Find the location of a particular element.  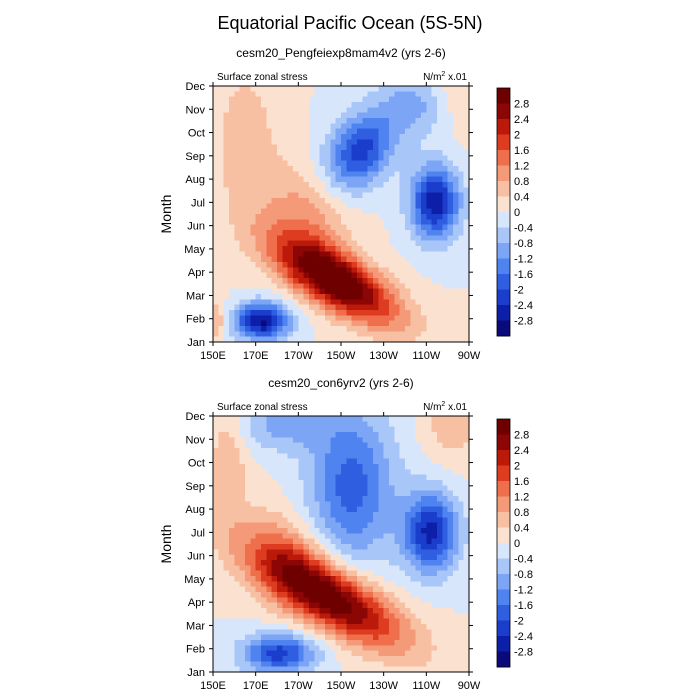

y-tick-label: Apr is located at coordinates (196, 273).